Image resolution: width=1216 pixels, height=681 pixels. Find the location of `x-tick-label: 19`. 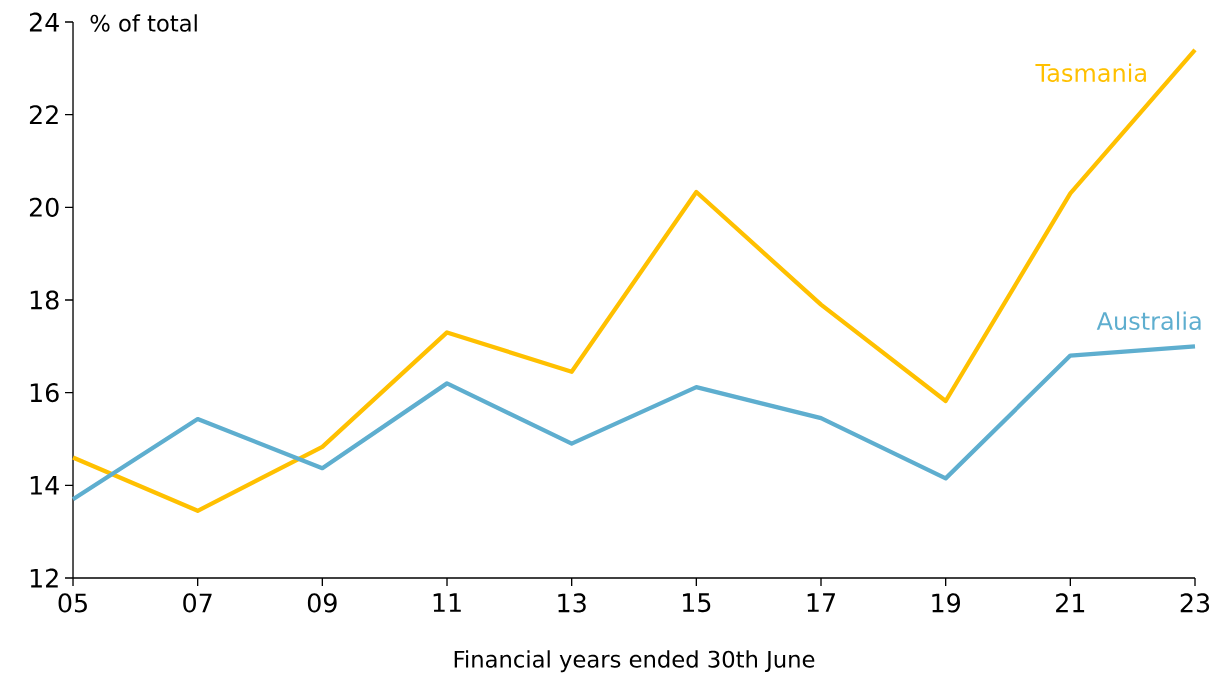

x-tick-label: 19 is located at coordinates (946, 603).